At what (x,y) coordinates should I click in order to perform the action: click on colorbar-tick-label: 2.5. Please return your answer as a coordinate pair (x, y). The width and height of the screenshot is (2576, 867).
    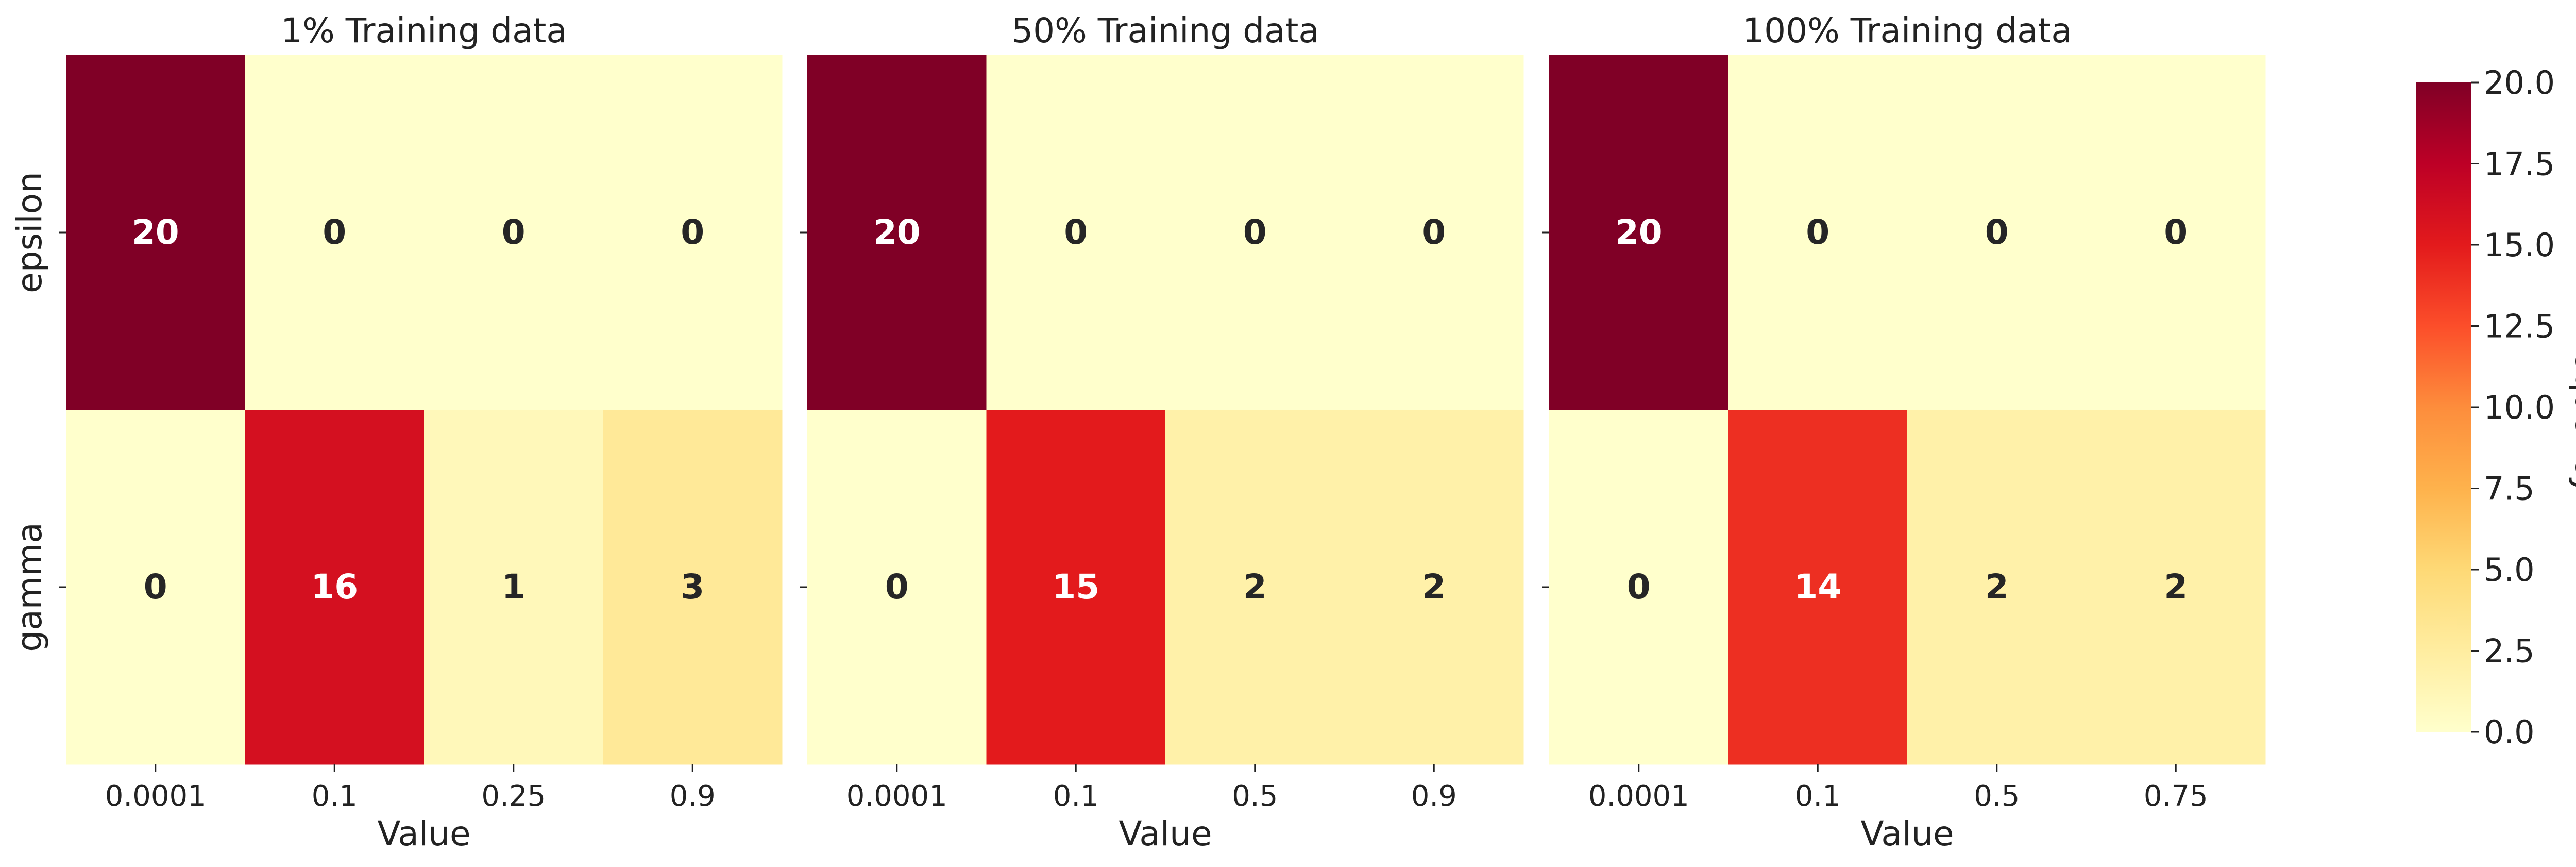
    Looking at the image, I should click on (2509, 651).